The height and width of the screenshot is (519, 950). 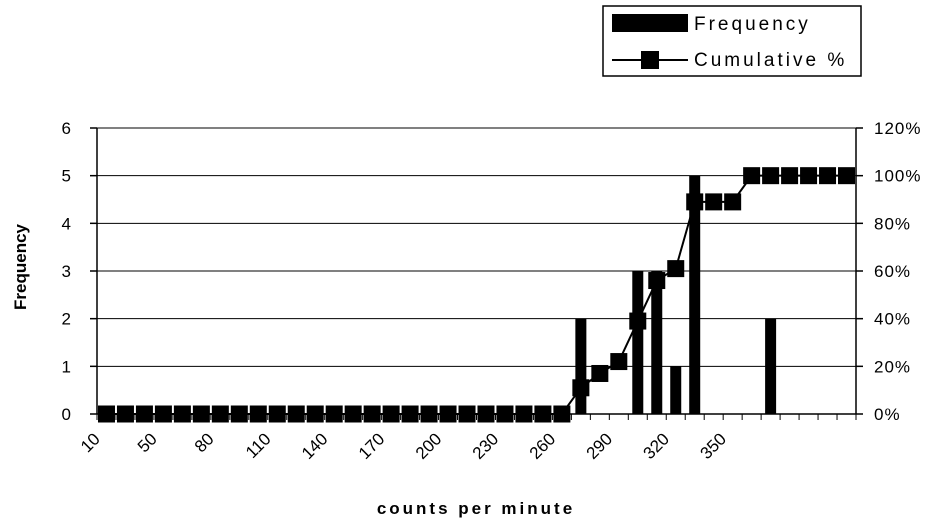 I want to click on y2-tick-label: 20%, so click(x=892, y=366).